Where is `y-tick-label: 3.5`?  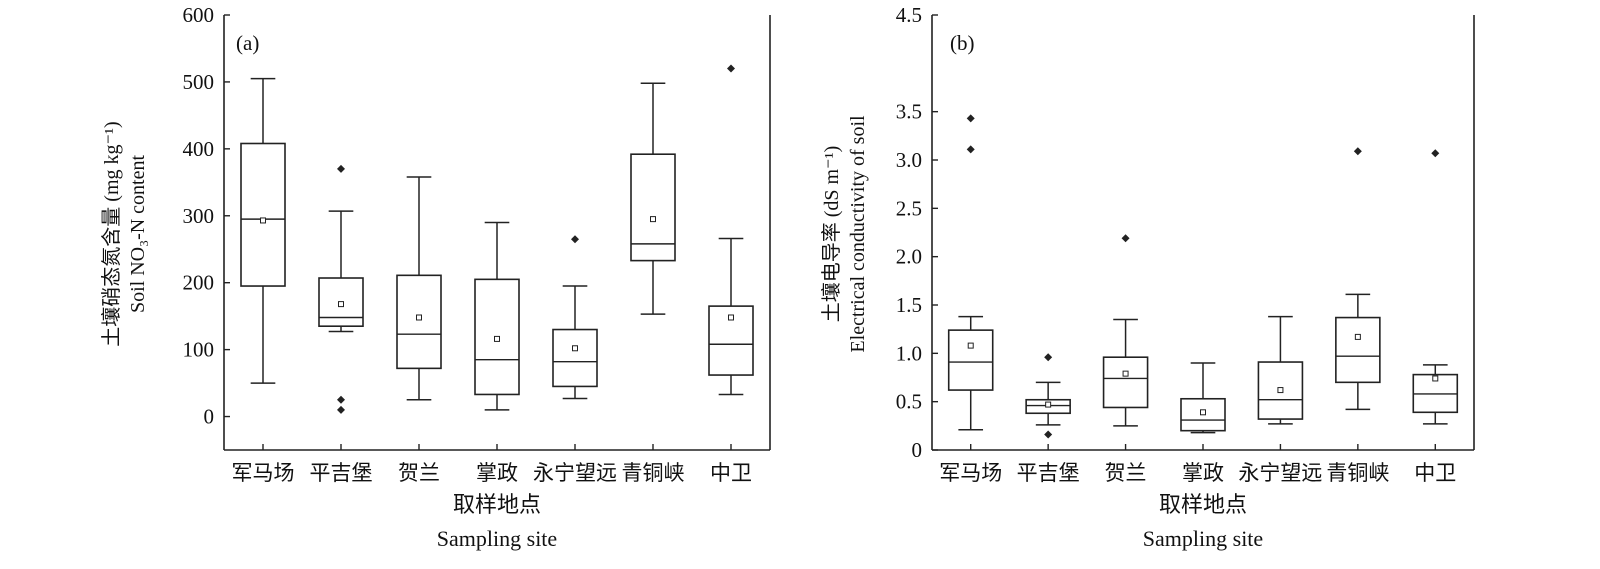 y-tick-label: 3.5 is located at coordinates (909, 112).